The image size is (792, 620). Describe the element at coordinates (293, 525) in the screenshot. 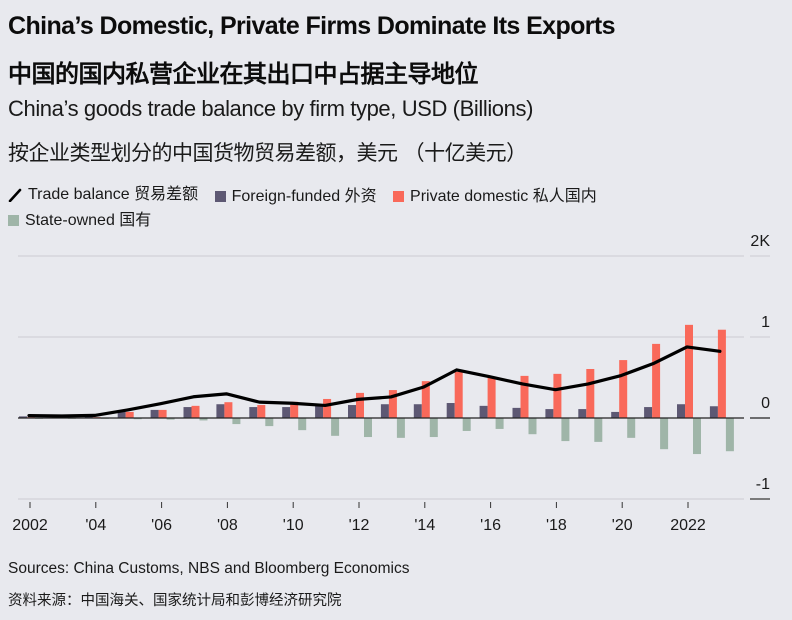

I see `x-tick-label: '10` at that location.